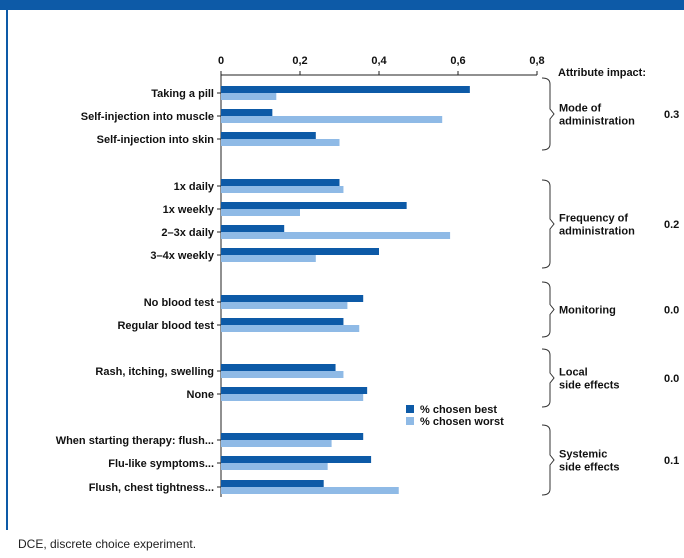 This screenshot has height=558, width=684. What do you see at coordinates (410, 409) in the screenshot?
I see `legend-swatch-best` at bounding box center [410, 409].